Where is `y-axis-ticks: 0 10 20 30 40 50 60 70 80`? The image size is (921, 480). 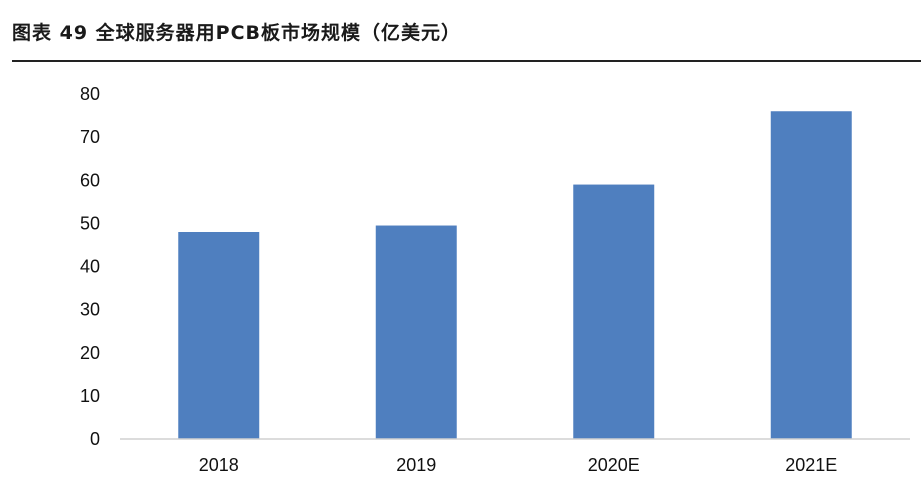
y-axis-ticks: 0 10 20 30 40 50 60 70 80 is located at coordinates (90, 266).